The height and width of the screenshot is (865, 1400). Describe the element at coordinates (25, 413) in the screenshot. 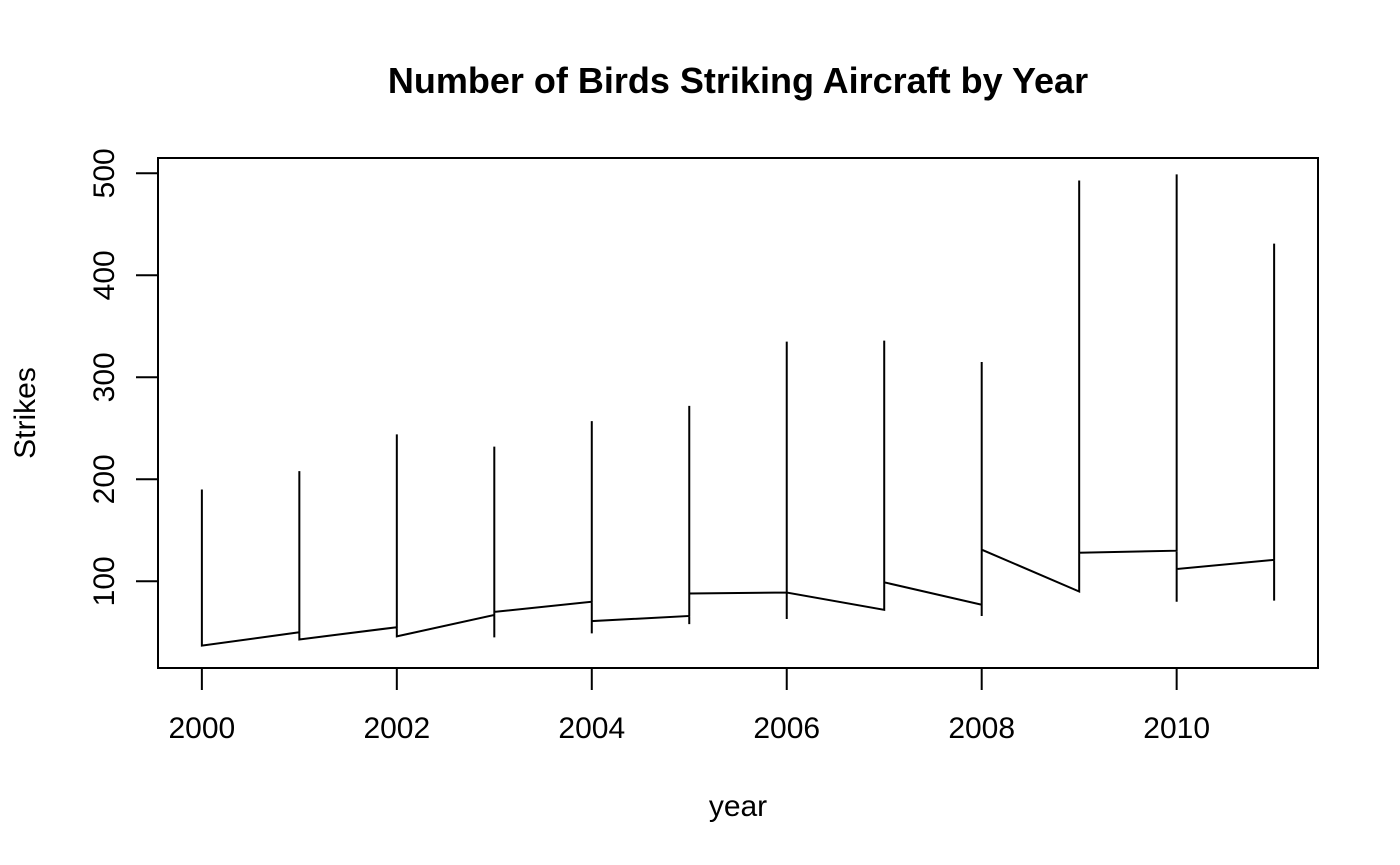

I see `y-axis-label: Strikes` at that location.